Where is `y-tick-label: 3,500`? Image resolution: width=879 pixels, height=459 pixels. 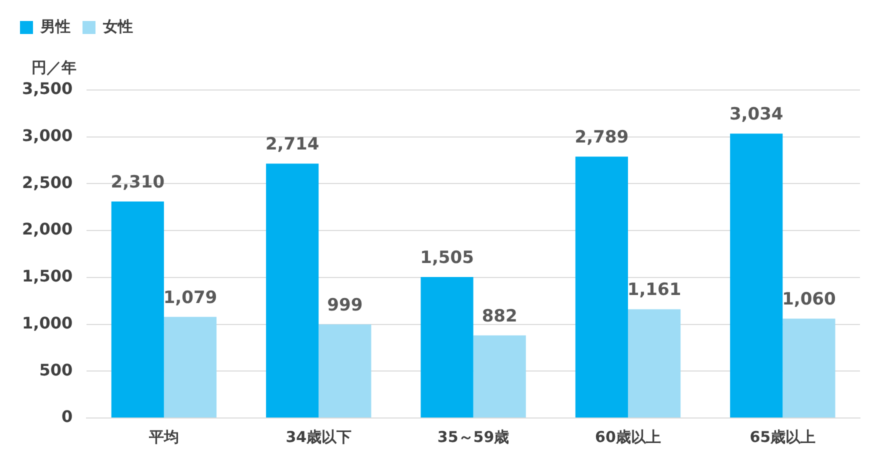 y-tick-label: 3,500 is located at coordinates (47, 88).